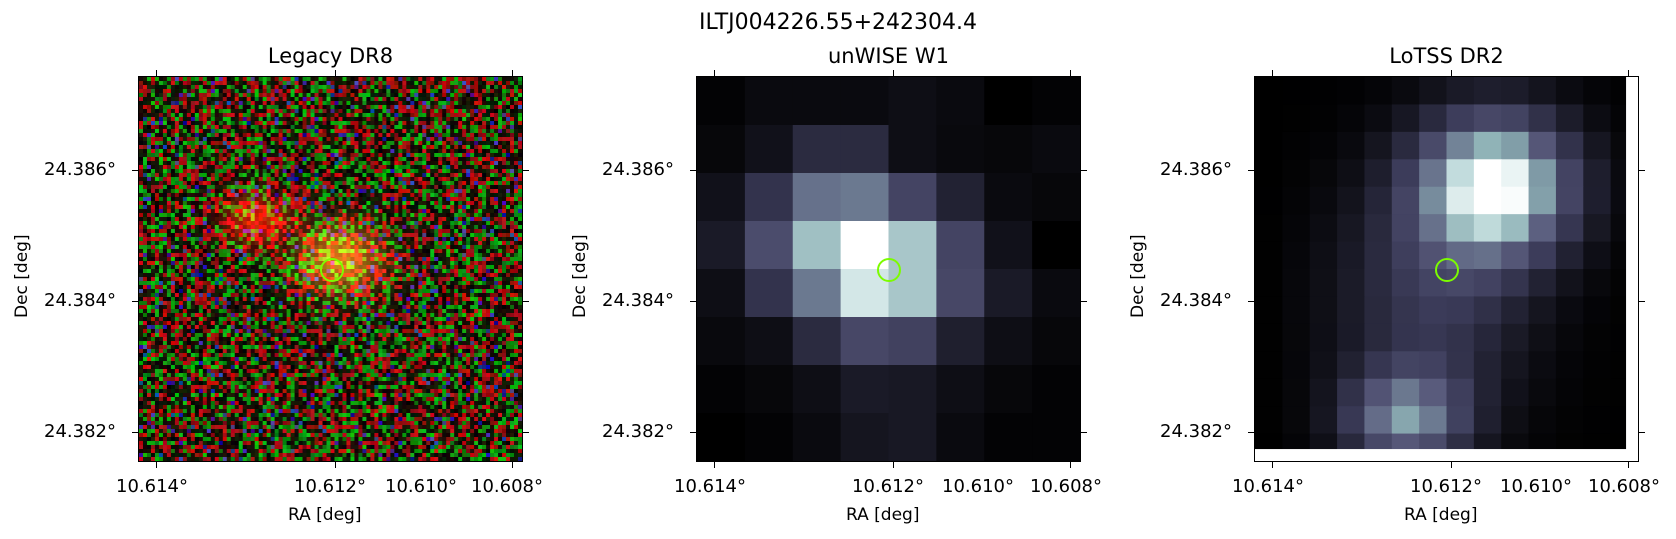 This screenshot has width=1676, height=539. Describe the element at coordinates (1138, 276) in the screenshot. I see `y-axis-label: Dec [deg]` at that location.